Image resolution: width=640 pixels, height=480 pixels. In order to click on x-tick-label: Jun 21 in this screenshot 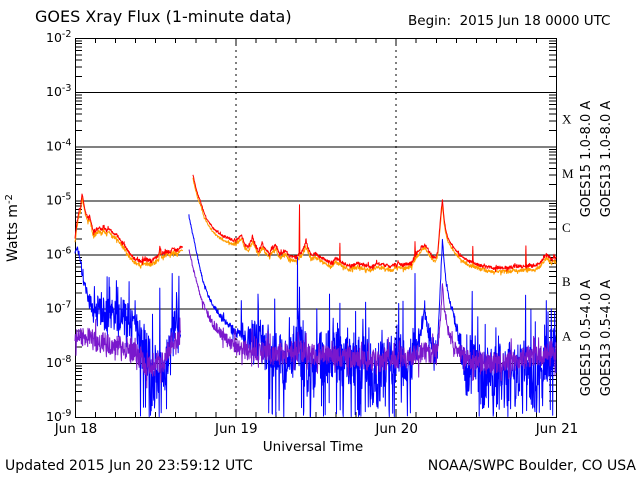, I will do `click(557, 429)`.